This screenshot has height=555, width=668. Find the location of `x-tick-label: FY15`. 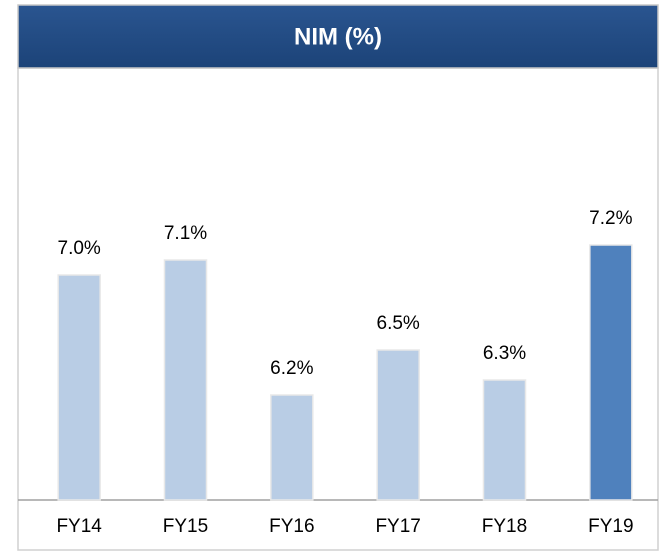

x-tick-label: FY15 is located at coordinates (185, 526).